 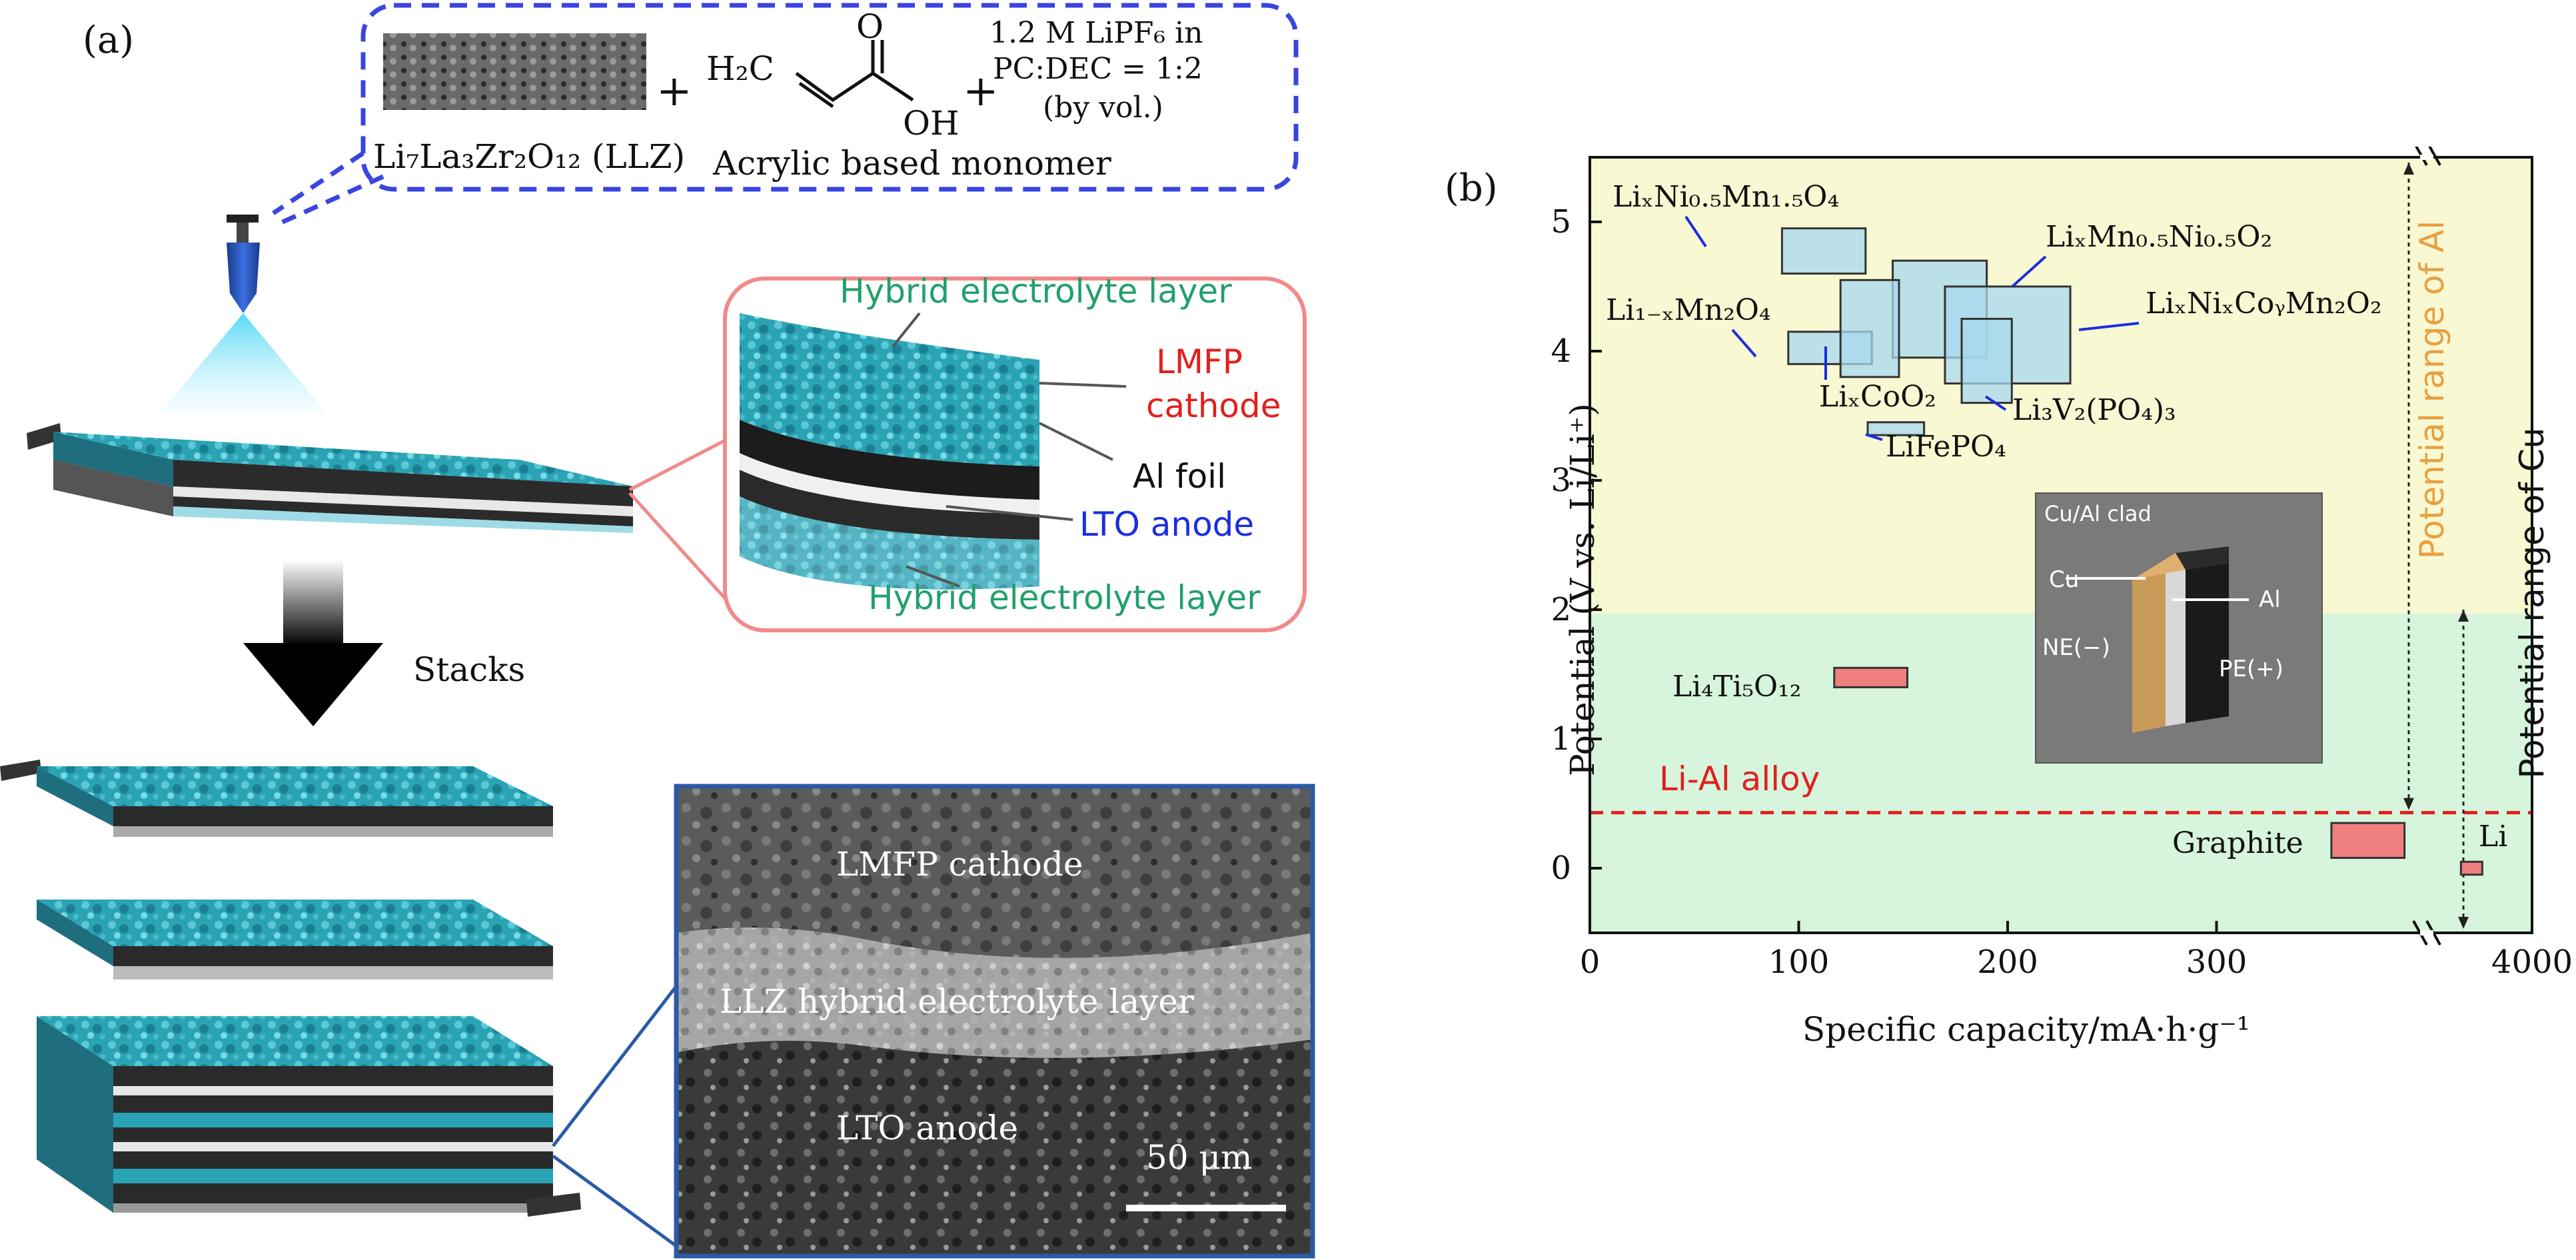 I want to click on inset-ne-label: NE(−), so click(x=2076, y=647).